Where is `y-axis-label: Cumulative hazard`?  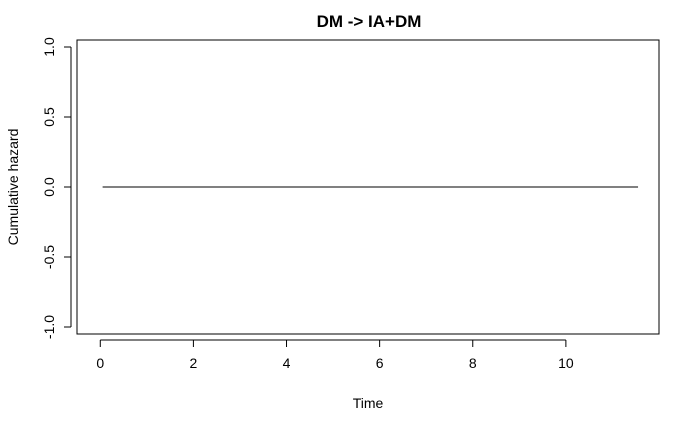 y-axis-label: Cumulative hazard is located at coordinates (13, 187).